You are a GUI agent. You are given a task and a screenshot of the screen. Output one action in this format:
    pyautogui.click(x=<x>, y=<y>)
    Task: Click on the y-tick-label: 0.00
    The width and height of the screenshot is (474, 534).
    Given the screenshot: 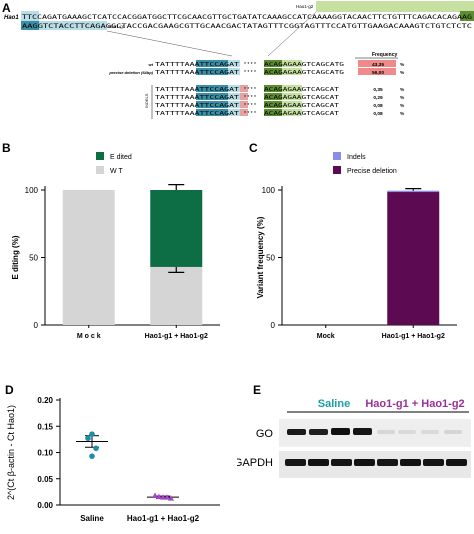 What is the action you would take?
    pyautogui.click(x=45, y=505)
    